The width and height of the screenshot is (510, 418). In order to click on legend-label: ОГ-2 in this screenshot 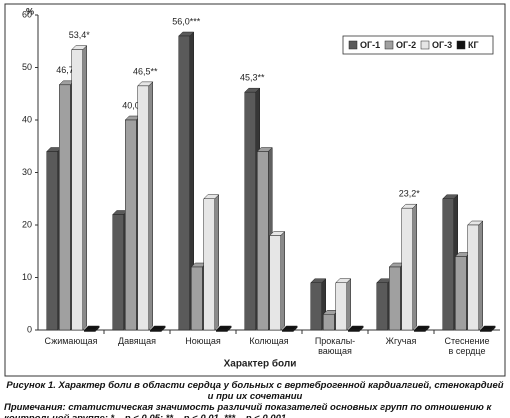, I will do `click(406, 45)`.